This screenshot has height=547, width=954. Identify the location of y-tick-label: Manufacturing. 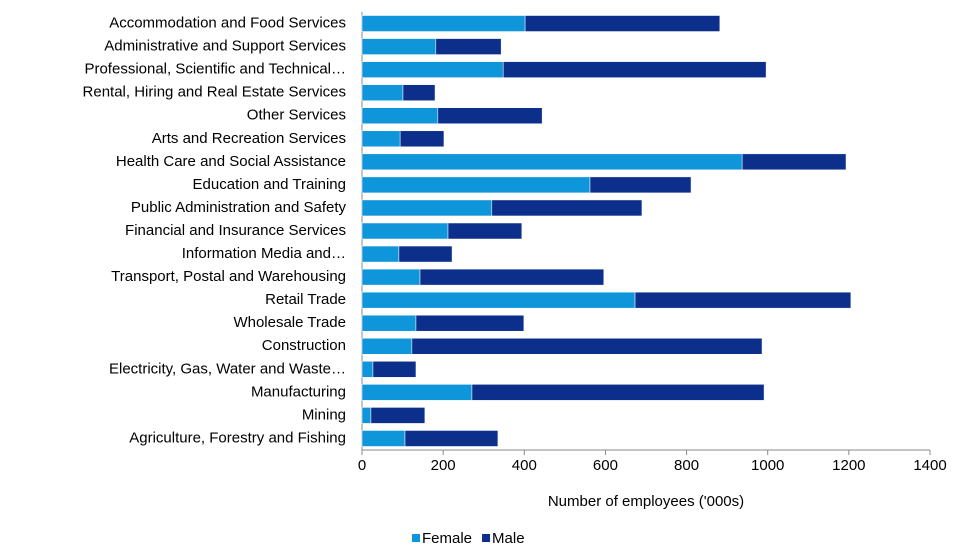
(298, 391).